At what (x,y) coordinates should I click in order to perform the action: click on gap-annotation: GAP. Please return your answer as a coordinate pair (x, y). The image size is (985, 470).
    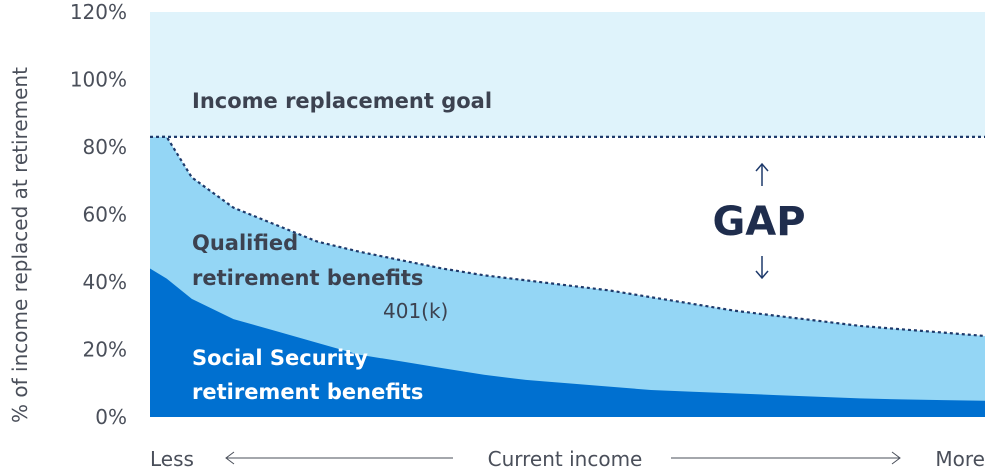
    Looking at the image, I should click on (759, 221).